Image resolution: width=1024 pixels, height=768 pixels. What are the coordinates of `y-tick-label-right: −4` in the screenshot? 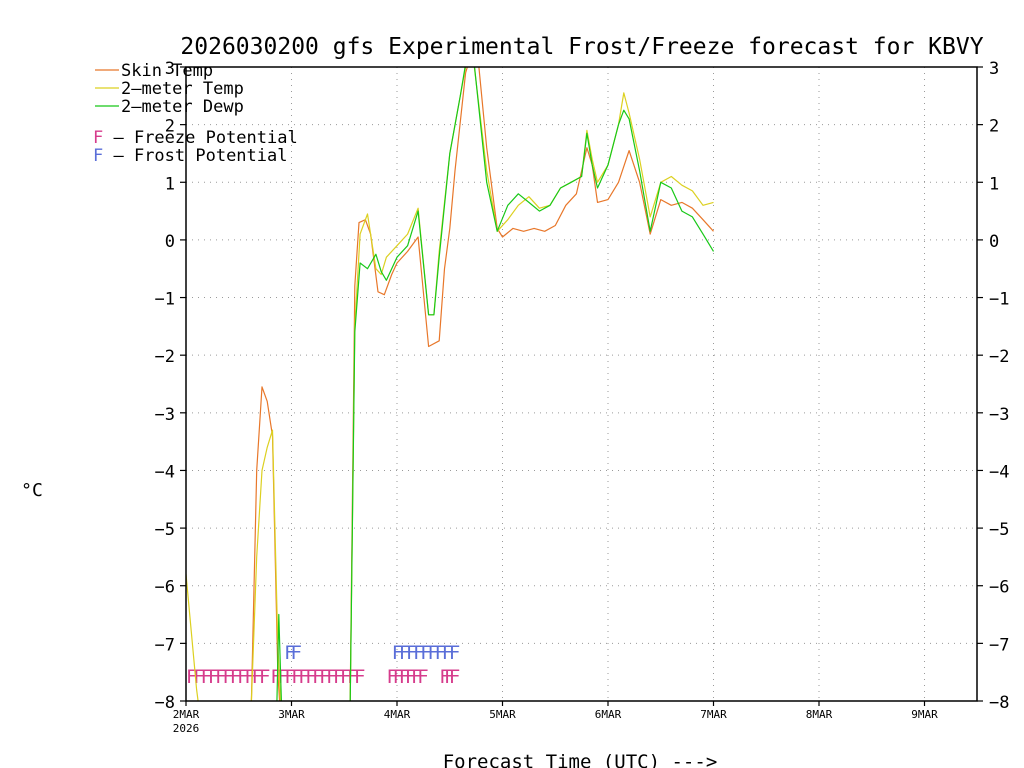 It's located at (999, 472).